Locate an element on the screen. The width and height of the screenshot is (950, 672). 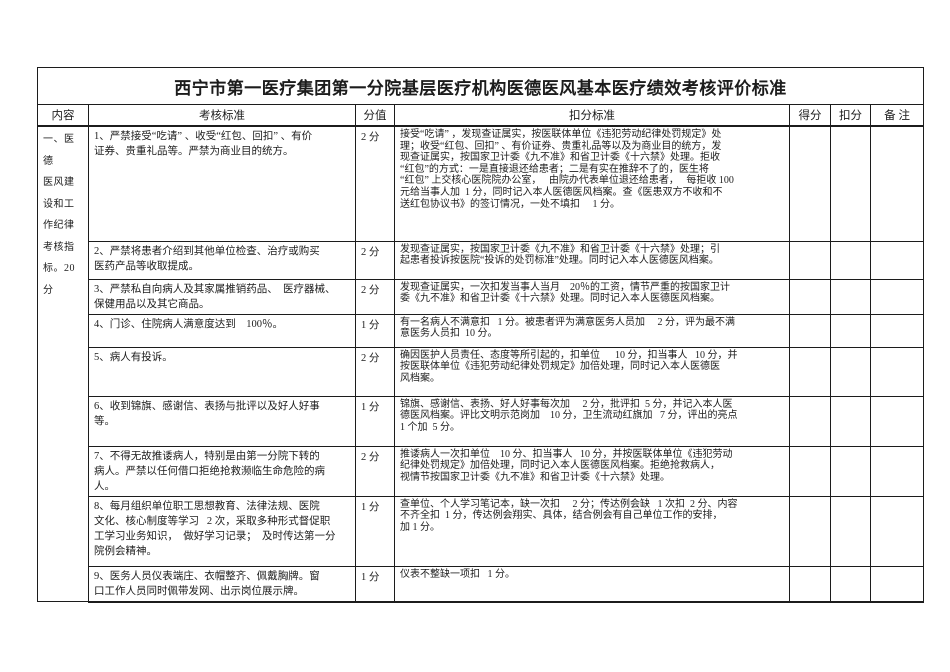
column-header-row: 内容 考核标准 分值 扣分标准 得分 扣分 备 注 is located at coordinates (481, 115).